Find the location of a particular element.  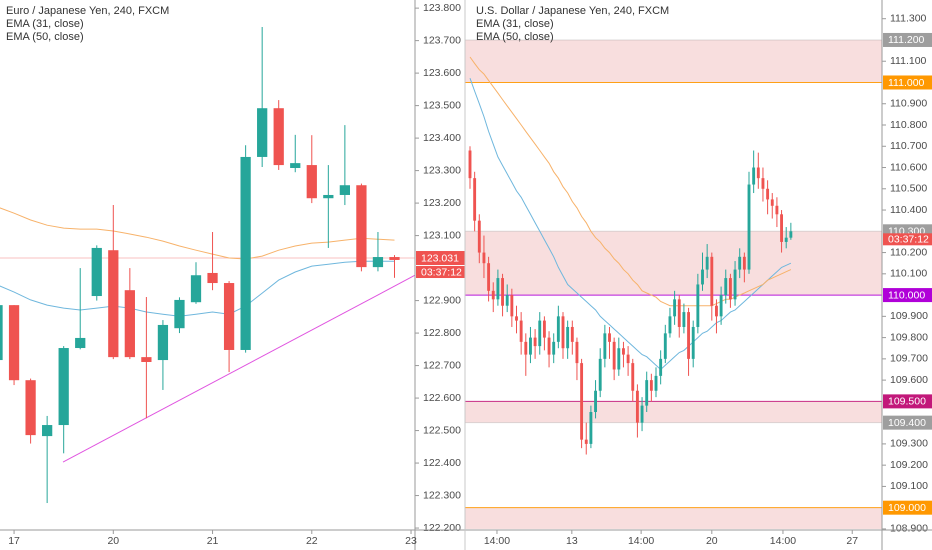

countdown-box is located at coordinates (907, 239).